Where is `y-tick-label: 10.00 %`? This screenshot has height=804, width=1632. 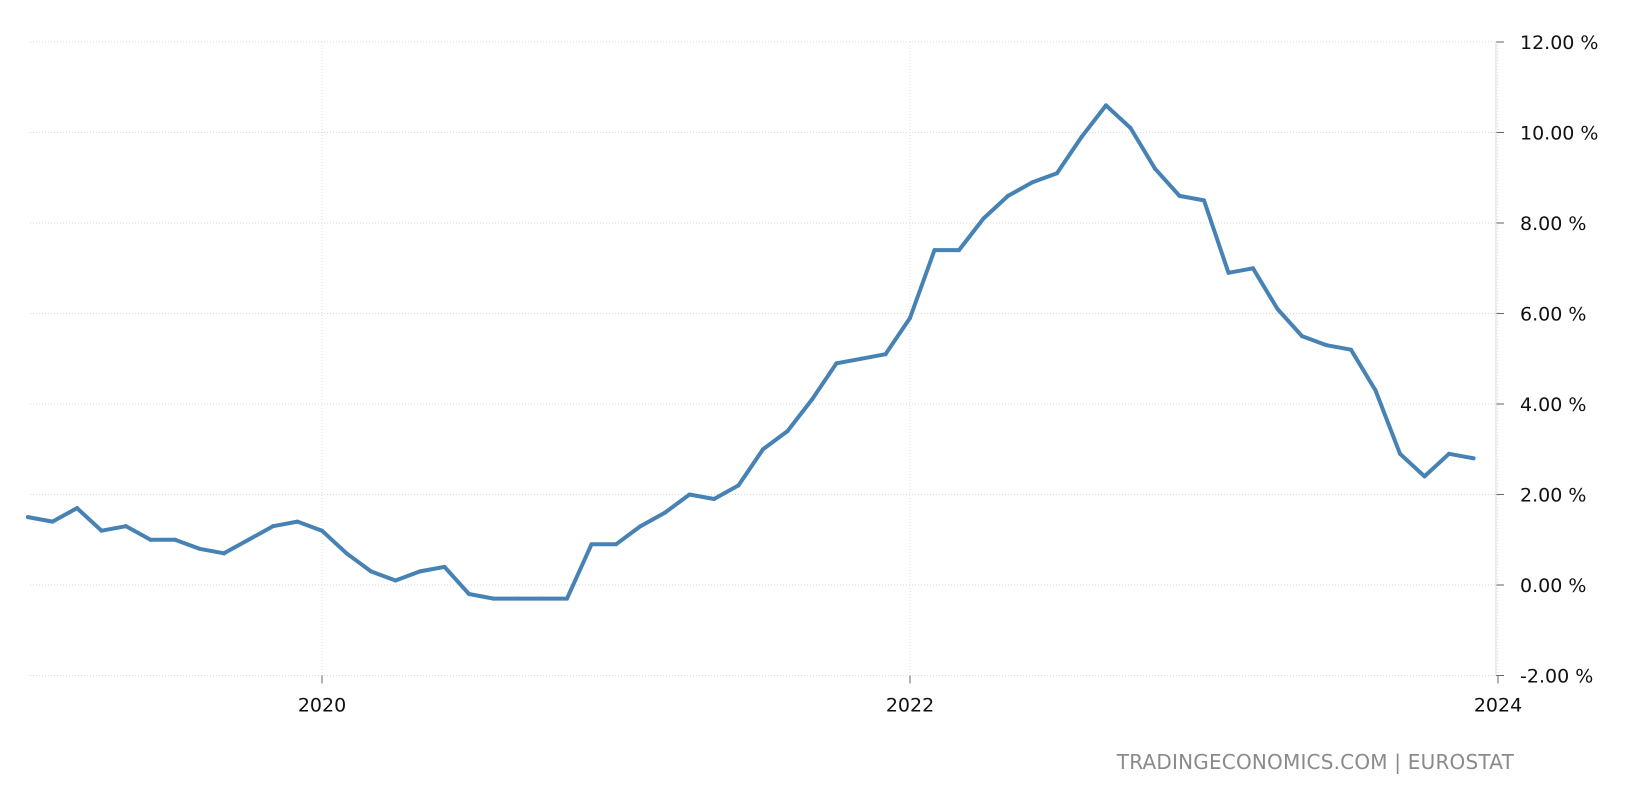 y-tick-label: 10.00 % is located at coordinates (1559, 134).